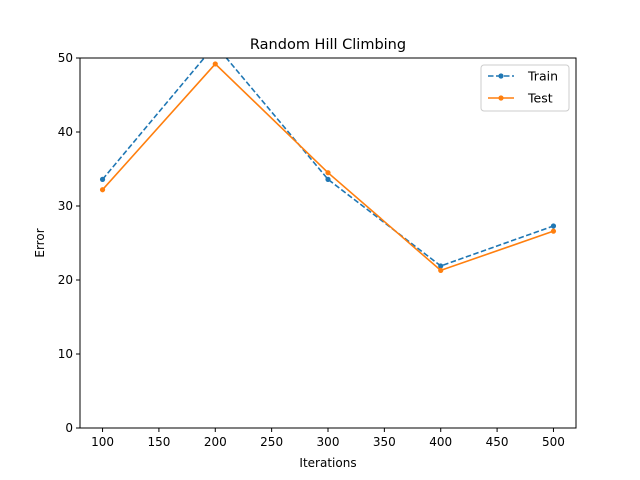  What do you see at coordinates (542, 76) in the screenshot?
I see `legend-train-label: Train` at bounding box center [542, 76].